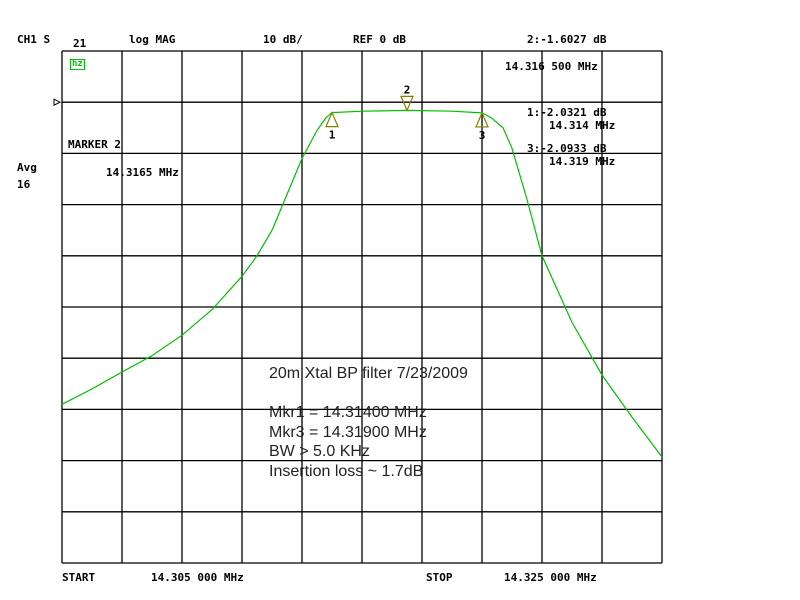 The width and height of the screenshot is (800, 600). What do you see at coordinates (152, 39) in the screenshot?
I see `format-label: log MAG` at bounding box center [152, 39].